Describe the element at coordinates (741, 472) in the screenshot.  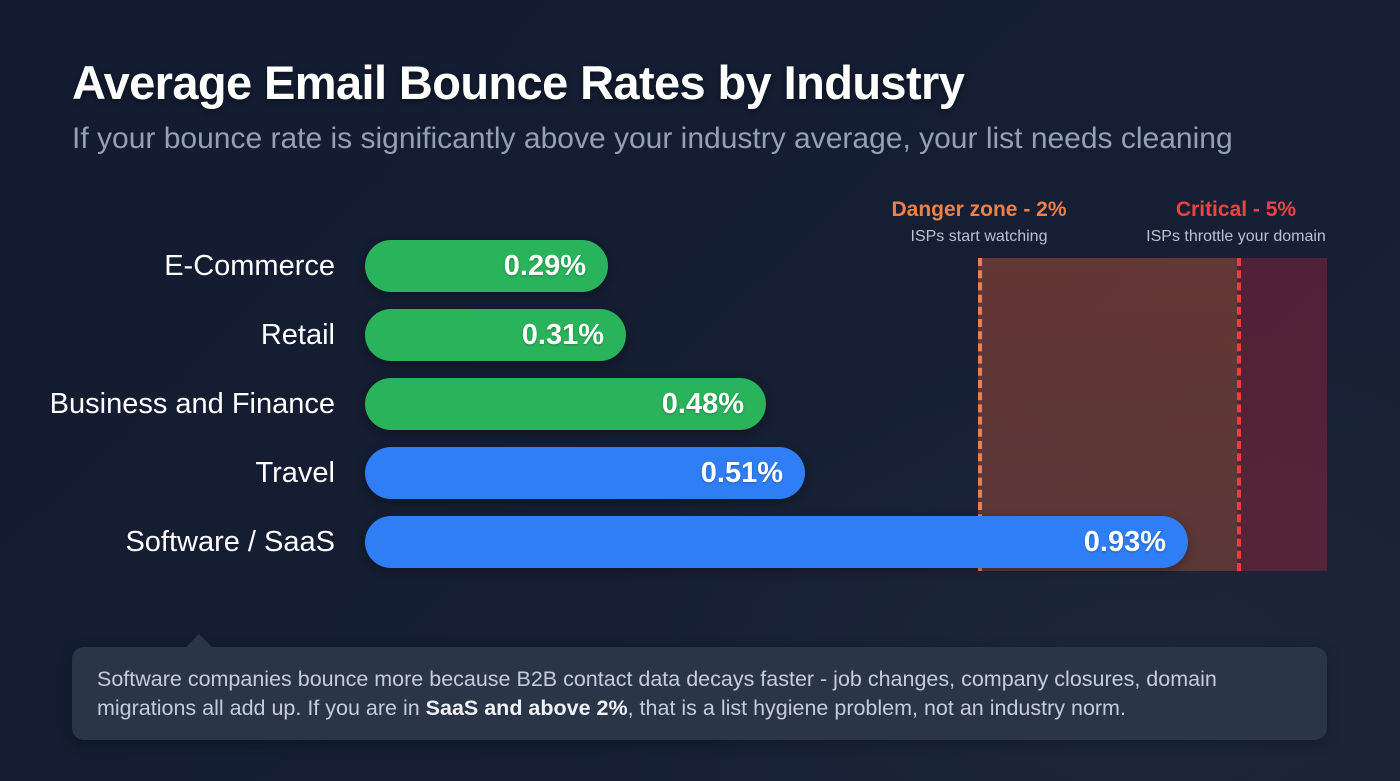
I see `bar-value-label: 0.51%` at that location.